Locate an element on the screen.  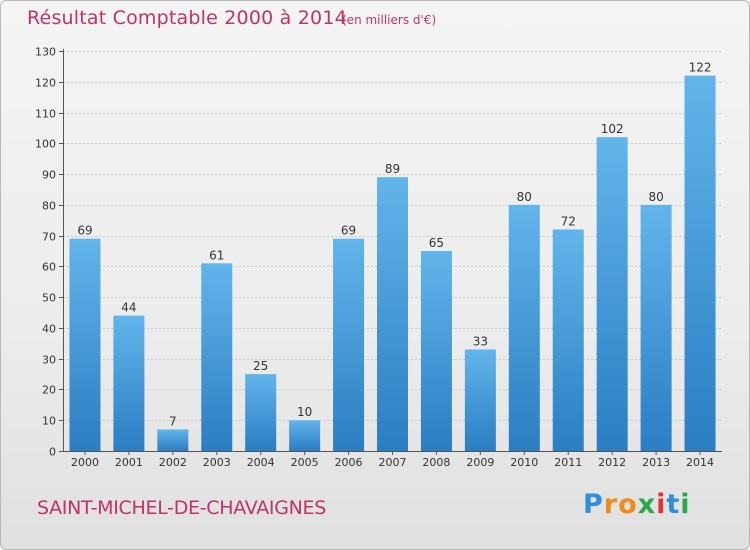
bar-2010 is located at coordinates (524, 327).